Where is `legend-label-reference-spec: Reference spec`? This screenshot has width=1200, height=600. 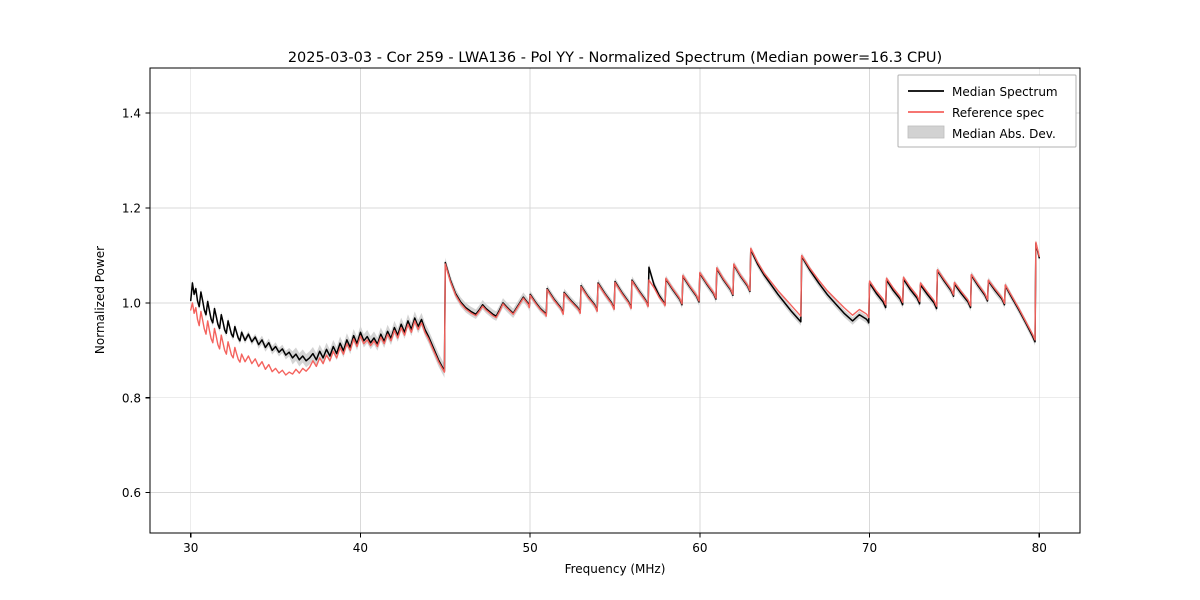
legend-label-reference-spec: Reference spec is located at coordinates (998, 113).